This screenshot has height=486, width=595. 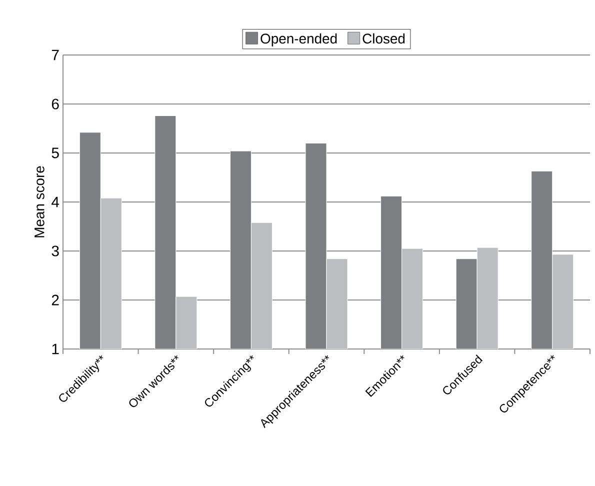 What do you see at coordinates (55, 55) in the screenshot?
I see `y-tick-label: 7` at bounding box center [55, 55].